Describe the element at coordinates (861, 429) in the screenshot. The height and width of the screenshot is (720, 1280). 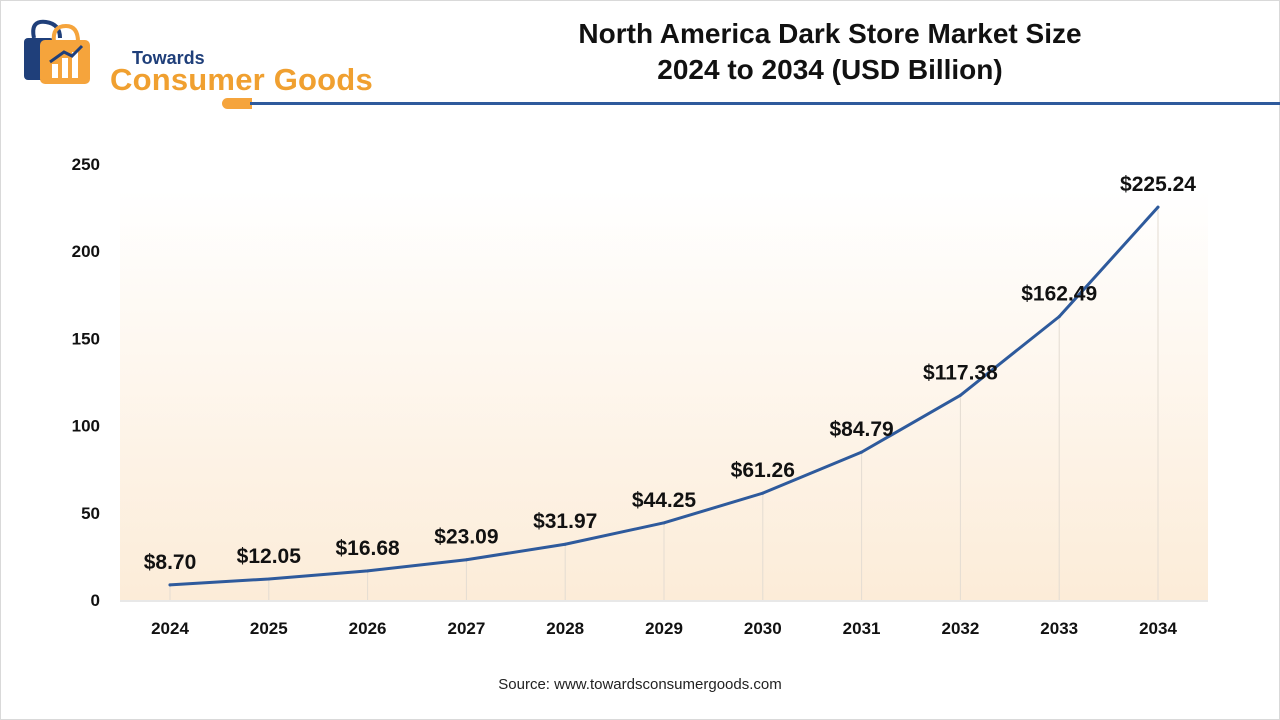
I see `data-label-2031: $84.79` at that location.